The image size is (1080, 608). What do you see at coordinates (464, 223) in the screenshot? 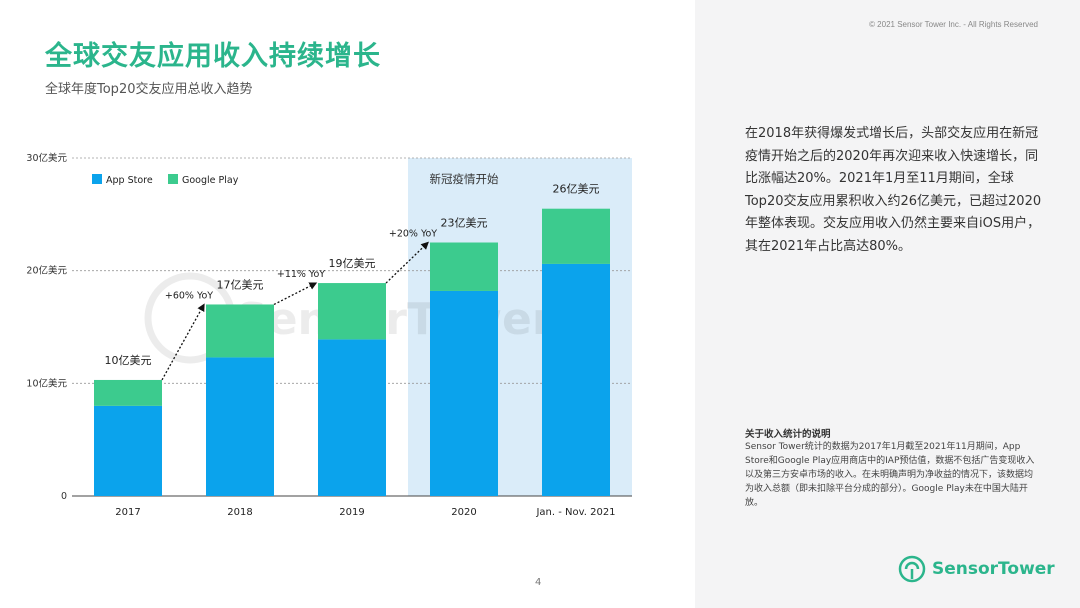
I see `total-label: 23亿美元` at bounding box center [464, 223].